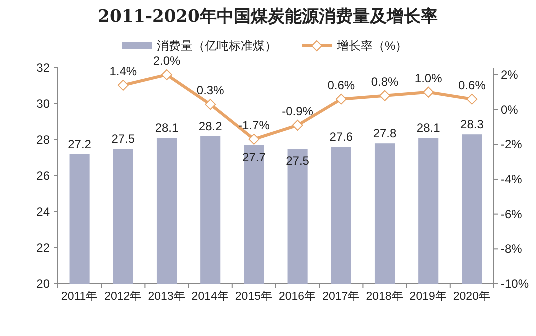 The image size is (536, 336). I want to click on data-label: 27.2, so click(80, 144).